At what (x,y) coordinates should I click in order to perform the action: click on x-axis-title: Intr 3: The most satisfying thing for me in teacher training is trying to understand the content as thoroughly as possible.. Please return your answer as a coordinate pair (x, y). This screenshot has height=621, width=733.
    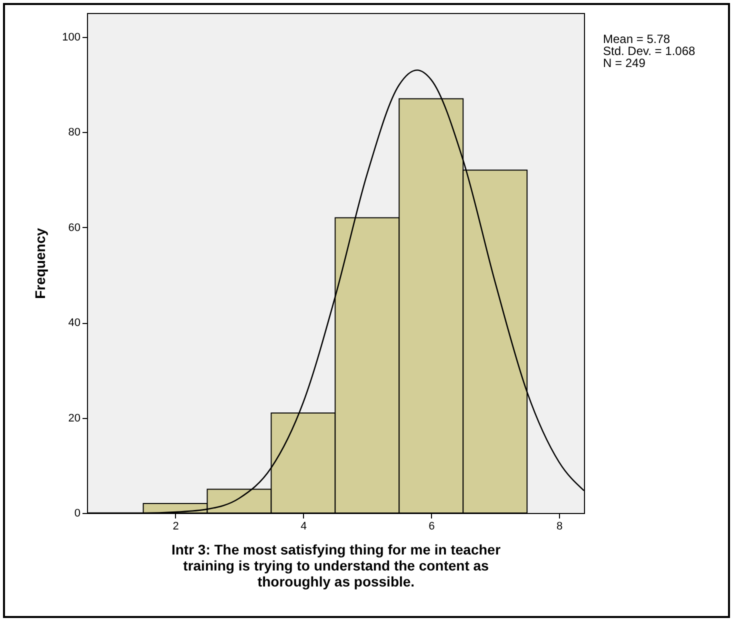
    Looking at the image, I should click on (336, 566).